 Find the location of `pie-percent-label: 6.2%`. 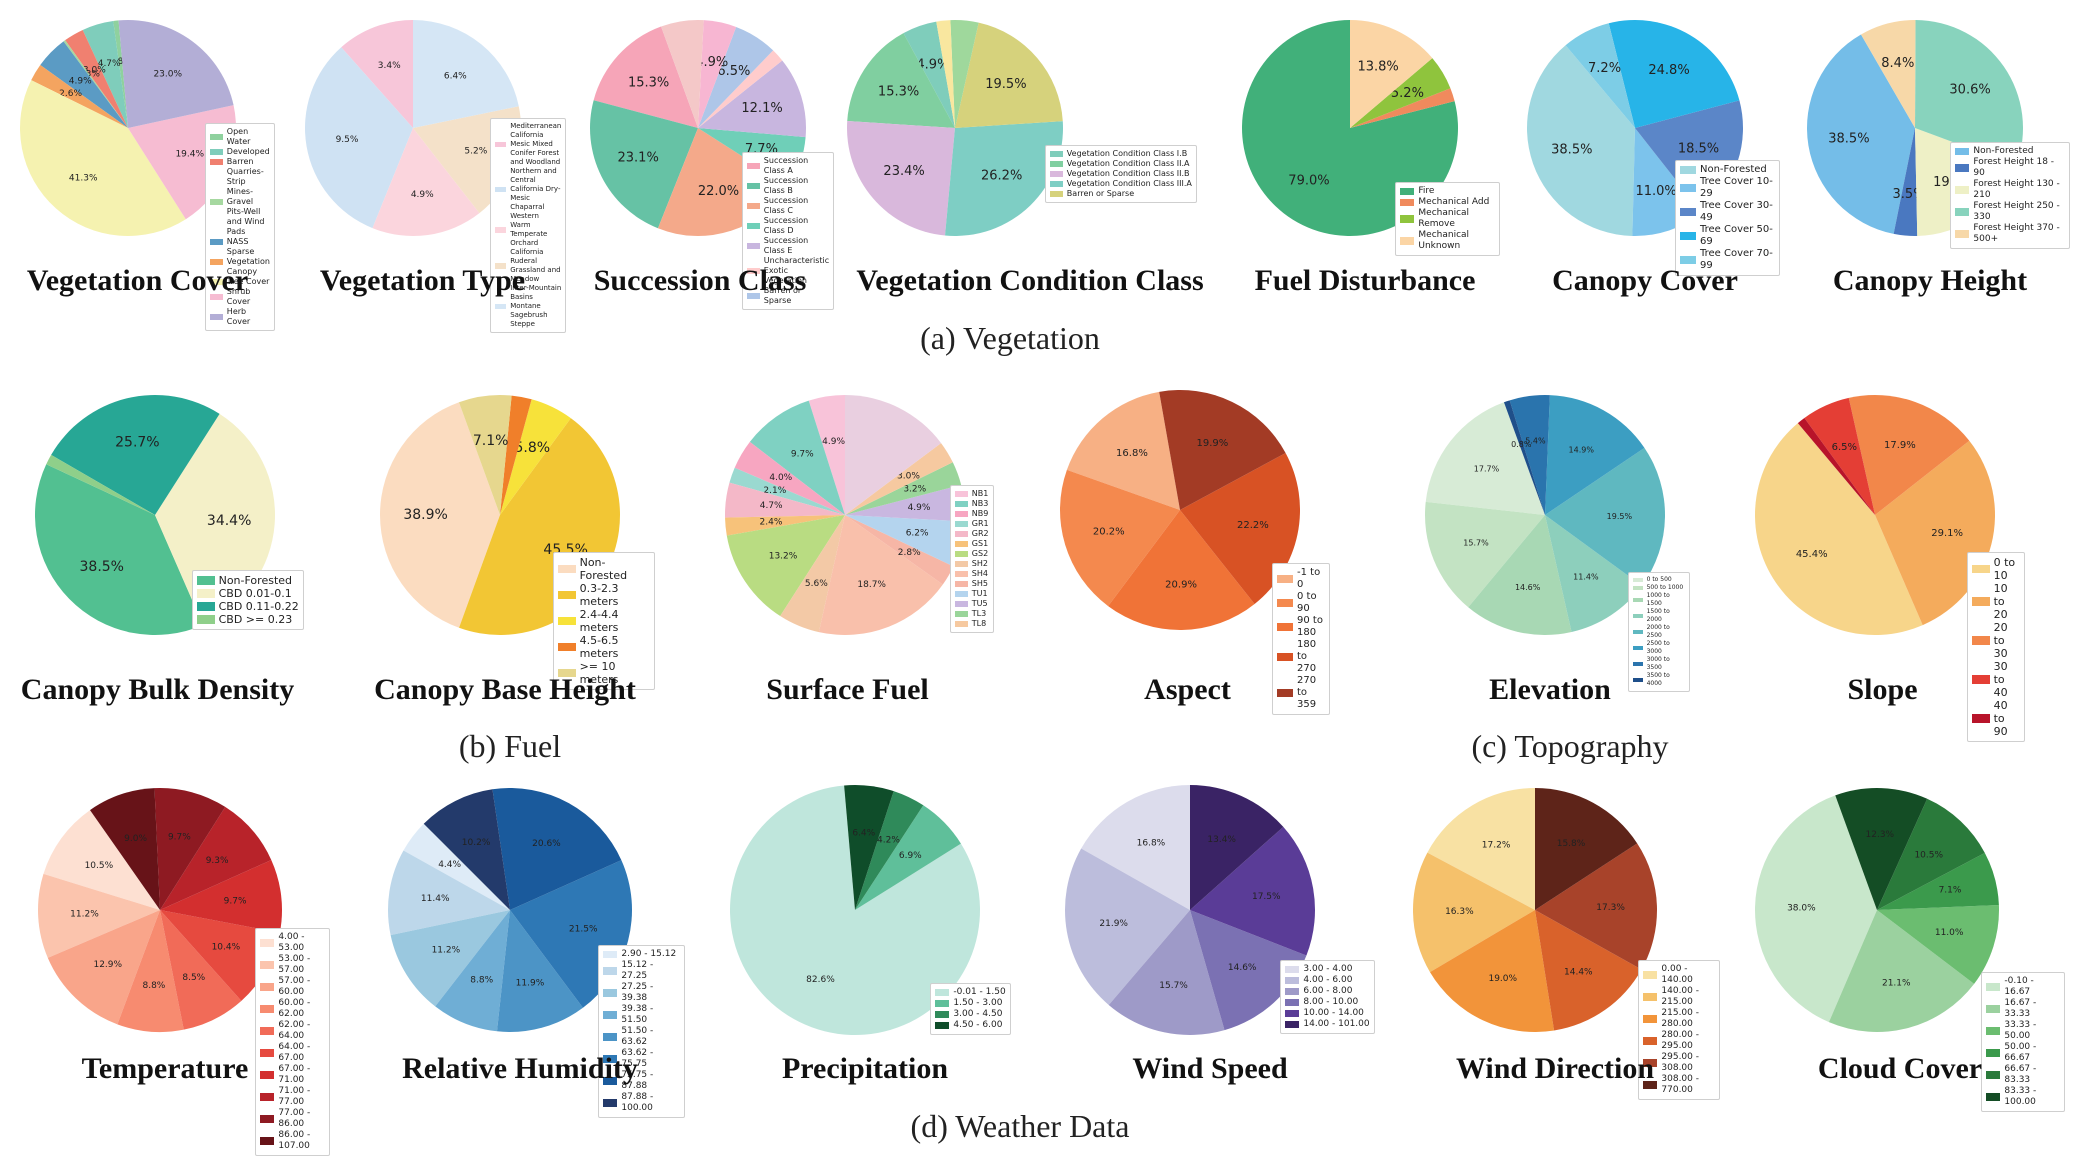

pie-percent-label: 6.2% is located at coordinates (917, 534).